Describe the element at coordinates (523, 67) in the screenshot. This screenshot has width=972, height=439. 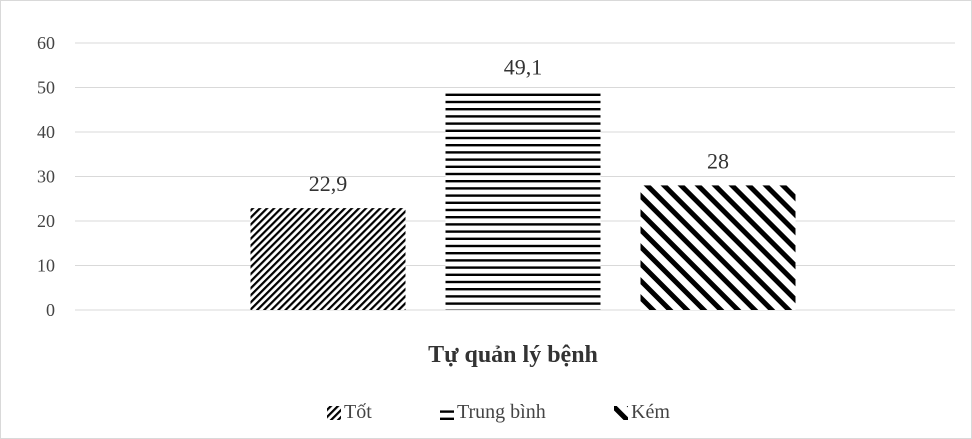
I see `data-label: 49,1` at that location.